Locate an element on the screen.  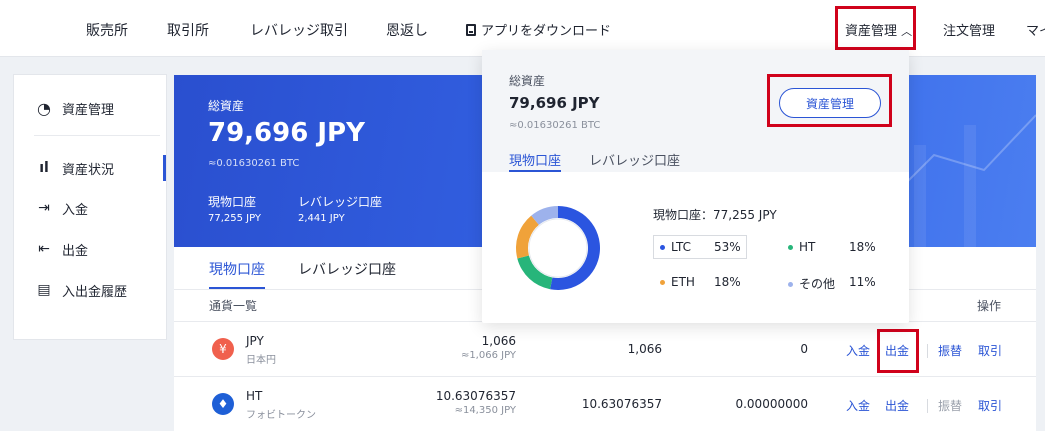
legend-ltc-box is located at coordinates (700, 247).